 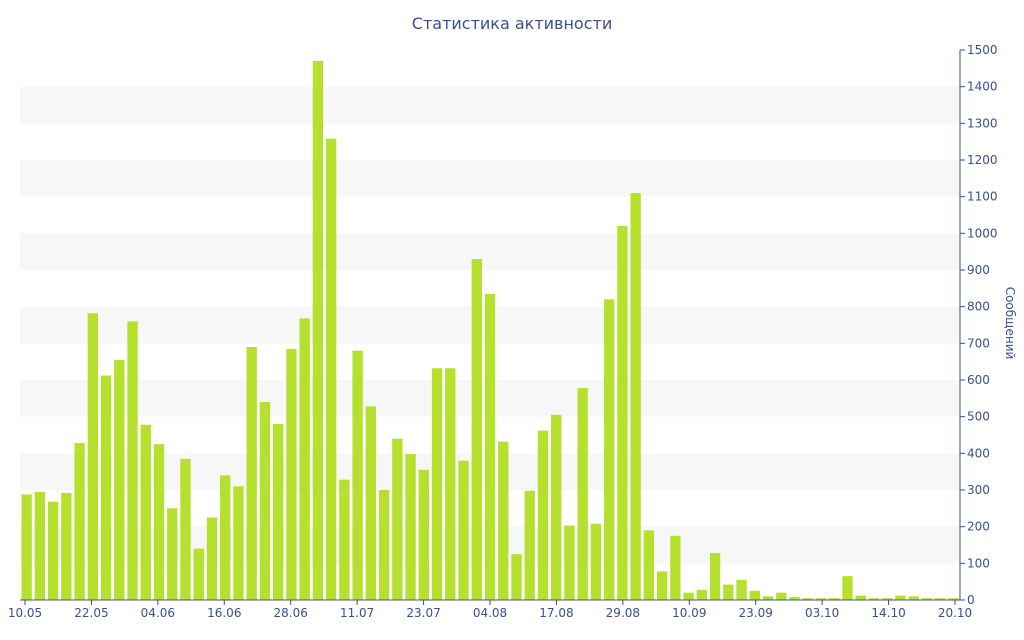 What do you see at coordinates (978, 453) in the screenshot?
I see `y-tick-label: 400` at bounding box center [978, 453].